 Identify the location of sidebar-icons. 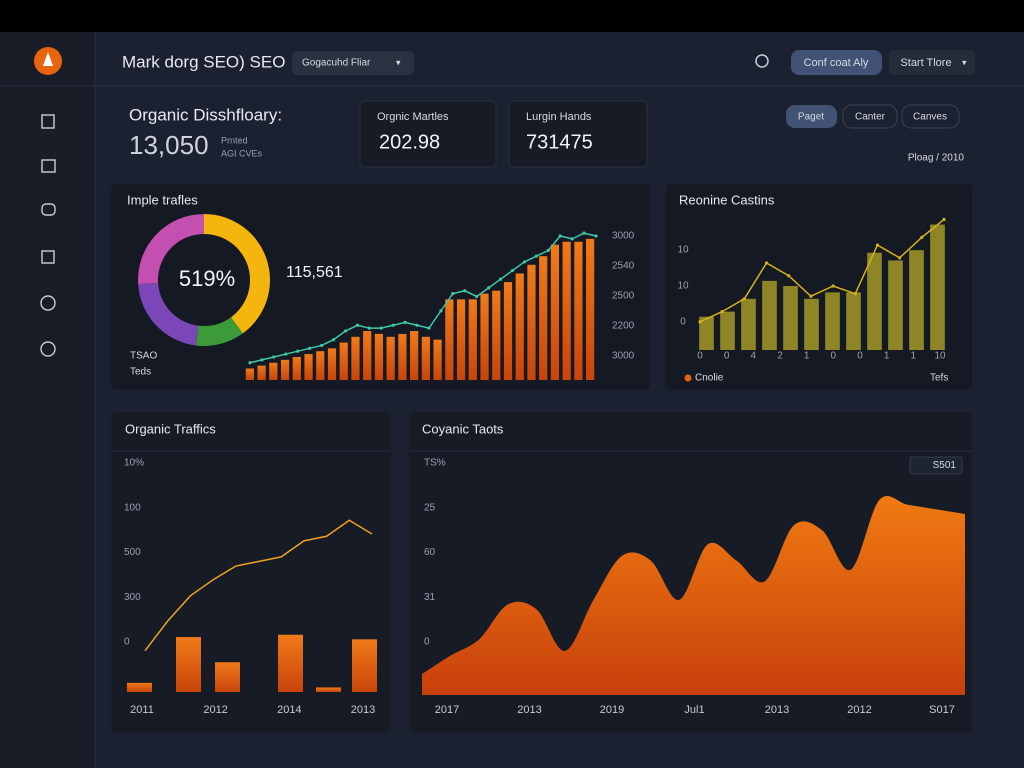
(48, 235).